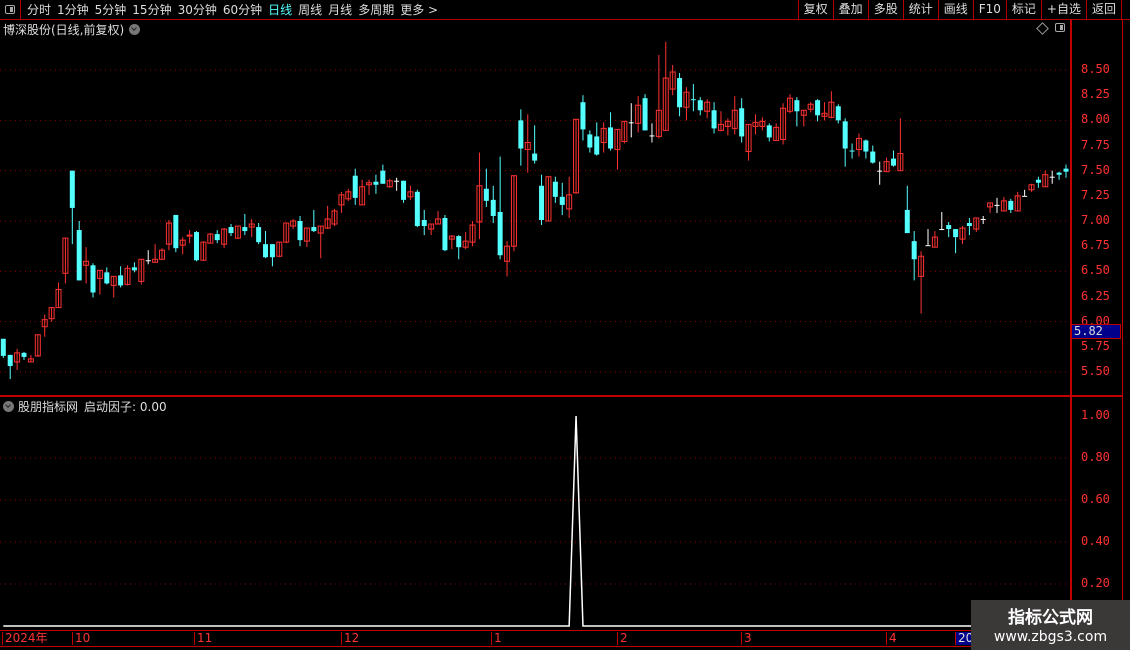  What do you see at coordinates (197, 10) in the screenshot?
I see `tab-period-4: 30分钟` at bounding box center [197, 10].